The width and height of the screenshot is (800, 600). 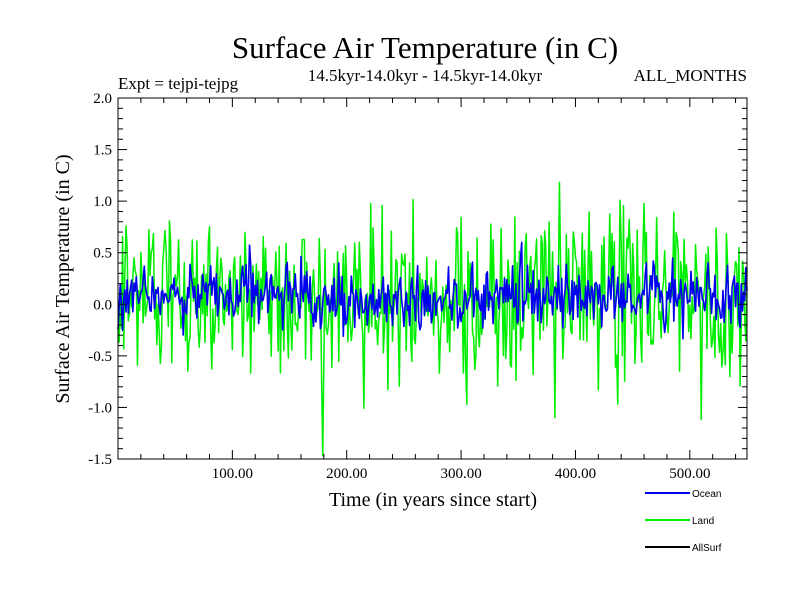 I want to click on legend-label-allsurf: AllSurf, so click(x=707, y=548).